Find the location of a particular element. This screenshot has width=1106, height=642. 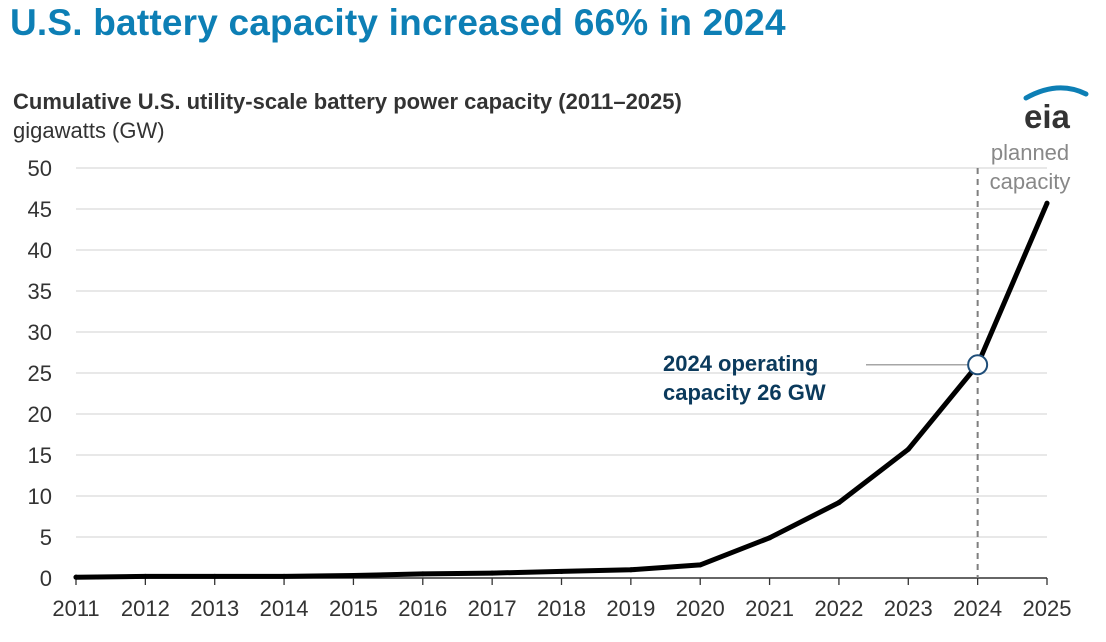

annotation-marker is located at coordinates (978, 365).